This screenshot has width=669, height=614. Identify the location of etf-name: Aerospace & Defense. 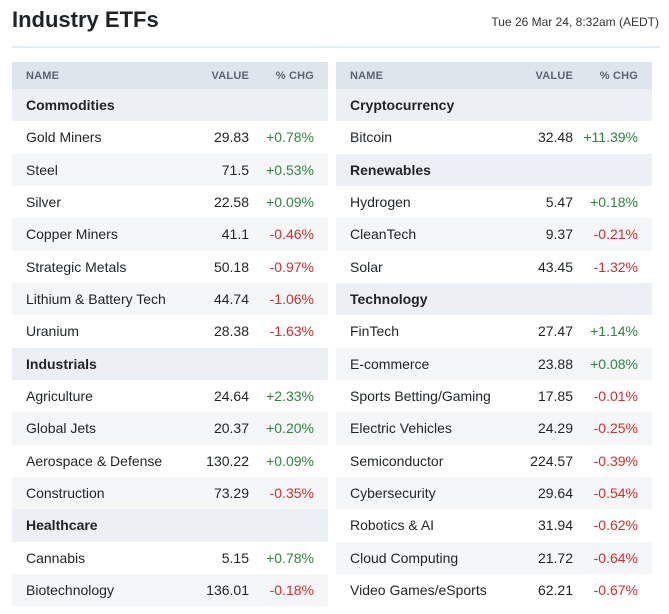
(94, 460).